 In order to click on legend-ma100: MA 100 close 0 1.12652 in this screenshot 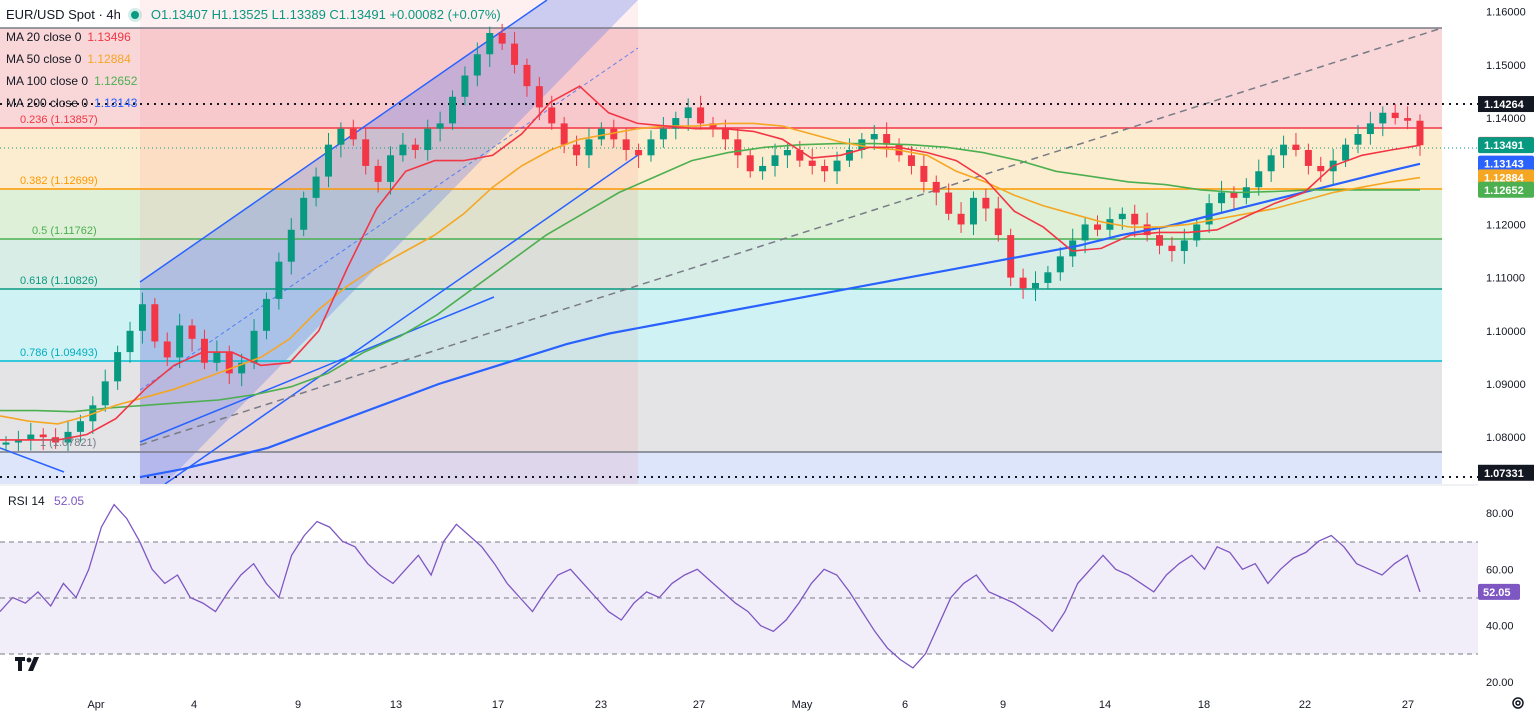, I will do `click(253, 81)`.